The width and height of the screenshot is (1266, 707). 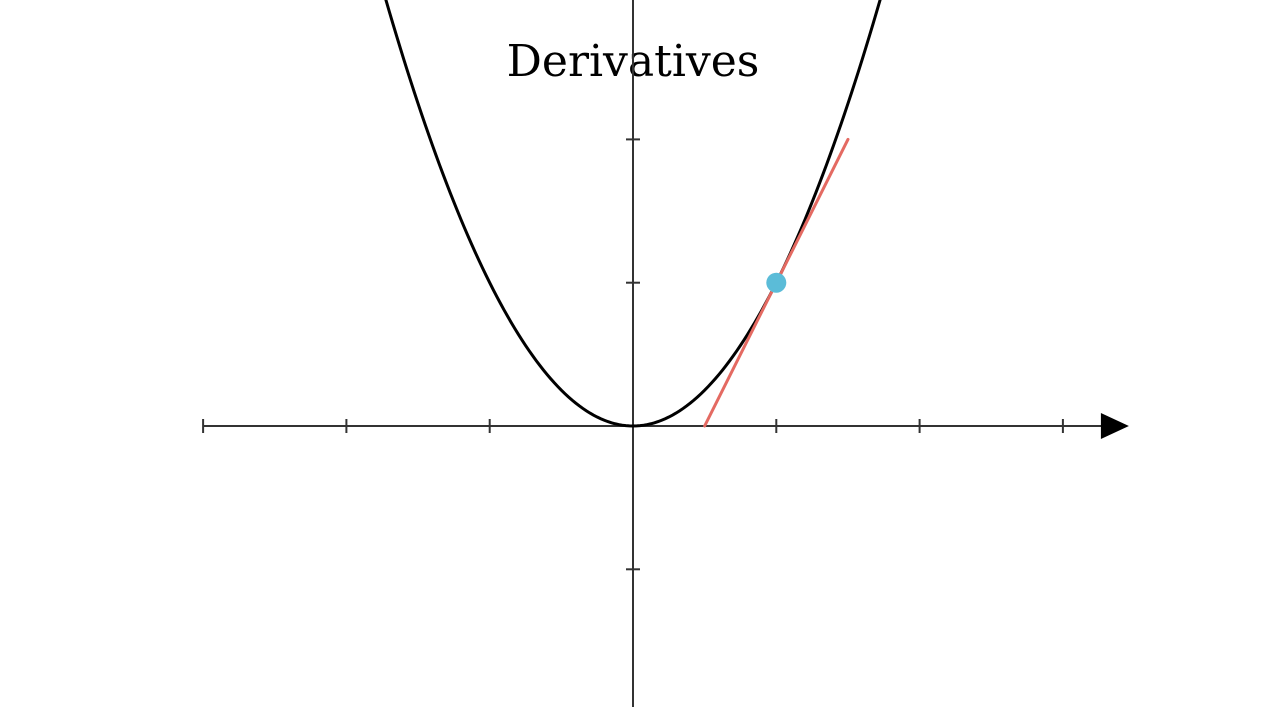 I want to click on tangent-point, so click(x=776, y=282).